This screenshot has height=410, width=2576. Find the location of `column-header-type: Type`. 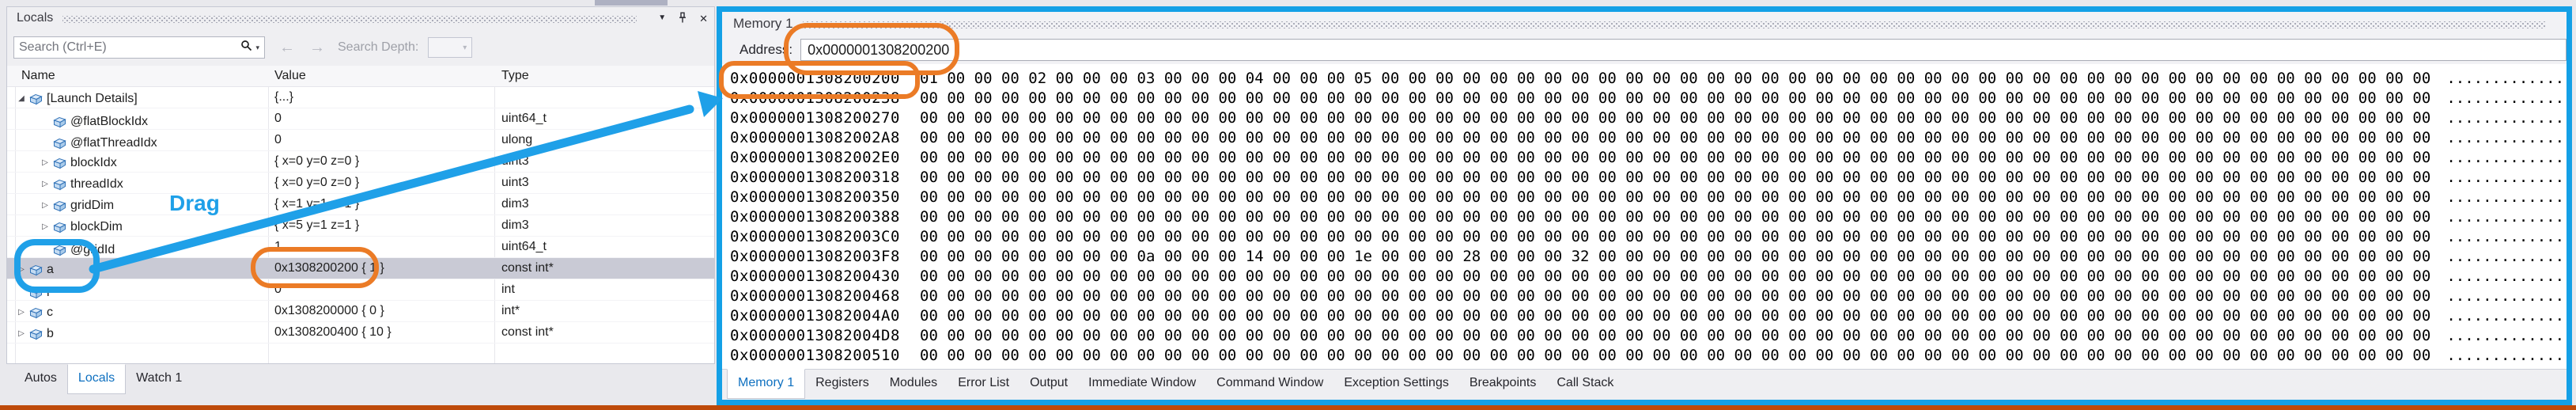

column-header-type: Type is located at coordinates (515, 75).